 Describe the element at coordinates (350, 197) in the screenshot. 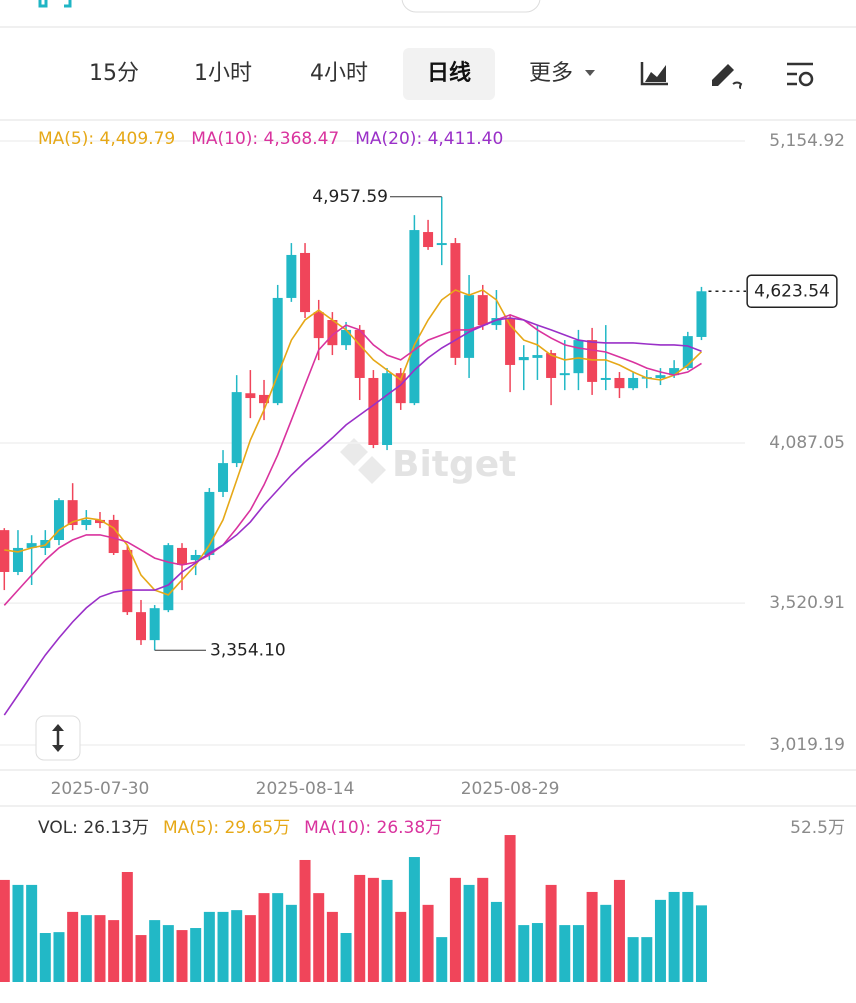

I see `high-label: 4,957.59` at that location.